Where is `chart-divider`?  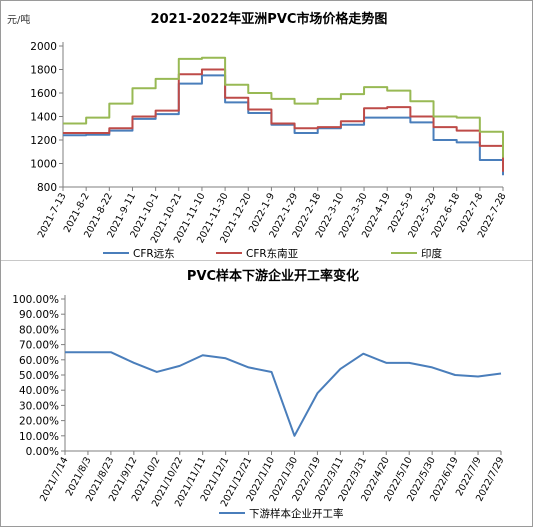
chart-divider is located at coordinates (266, 260).